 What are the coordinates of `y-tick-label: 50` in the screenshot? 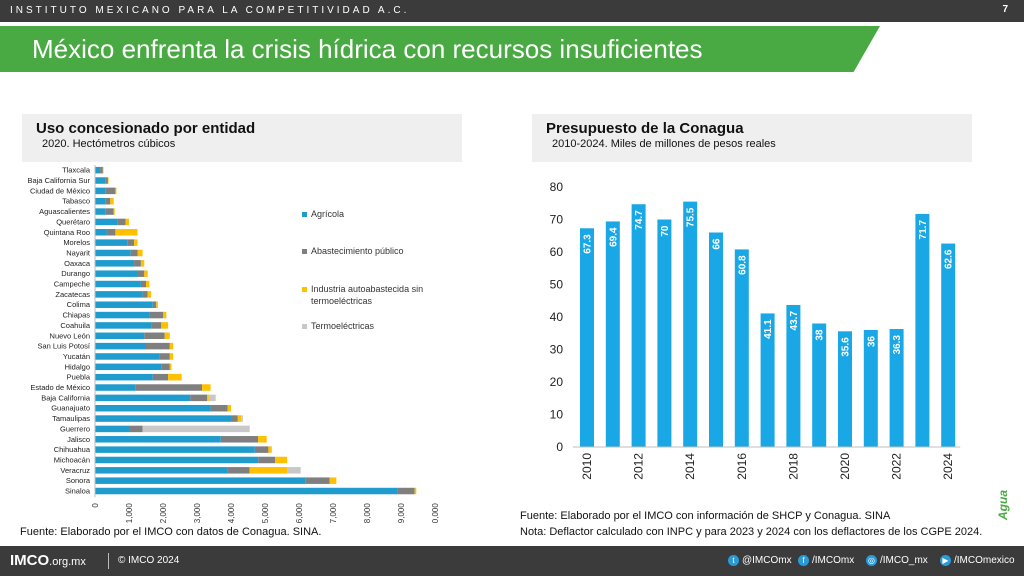 It's located at (557, 285).